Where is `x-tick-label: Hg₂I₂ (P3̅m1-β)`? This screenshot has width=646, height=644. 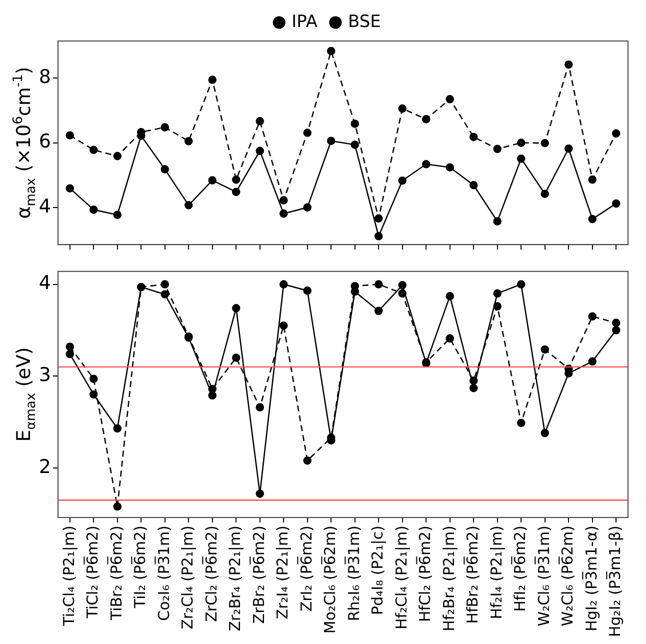 x-tick-label: Hg₂I₂ (P3̅m1-β) is located at coordinates (614, 581).